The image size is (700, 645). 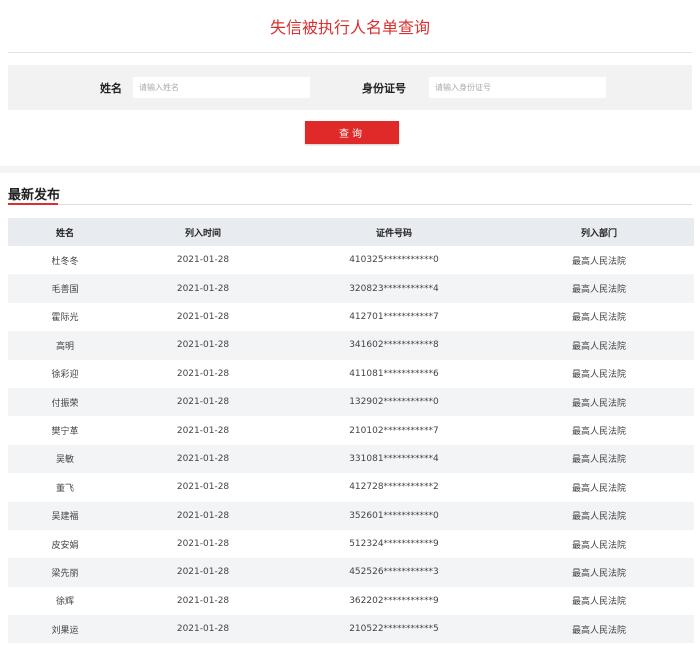 What do you see at coordinates (384, 88) in the screenshot?
I see `id-label: 身份证号` at bounding box center [384, 88].